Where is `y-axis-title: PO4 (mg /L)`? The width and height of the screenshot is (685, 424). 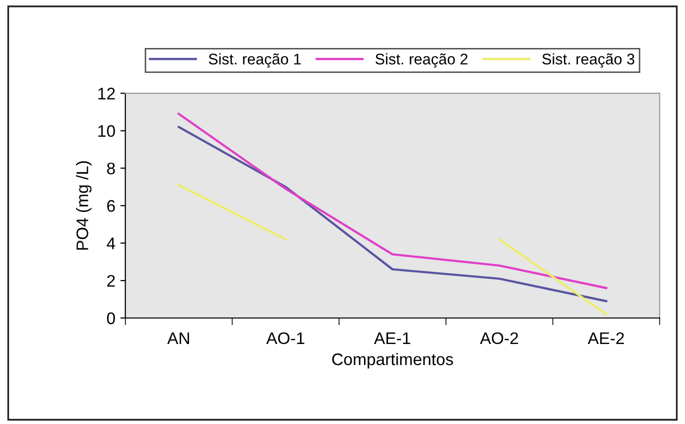
y-axis-title: PO4 (mg /L) is located at coordinates (84, 205).